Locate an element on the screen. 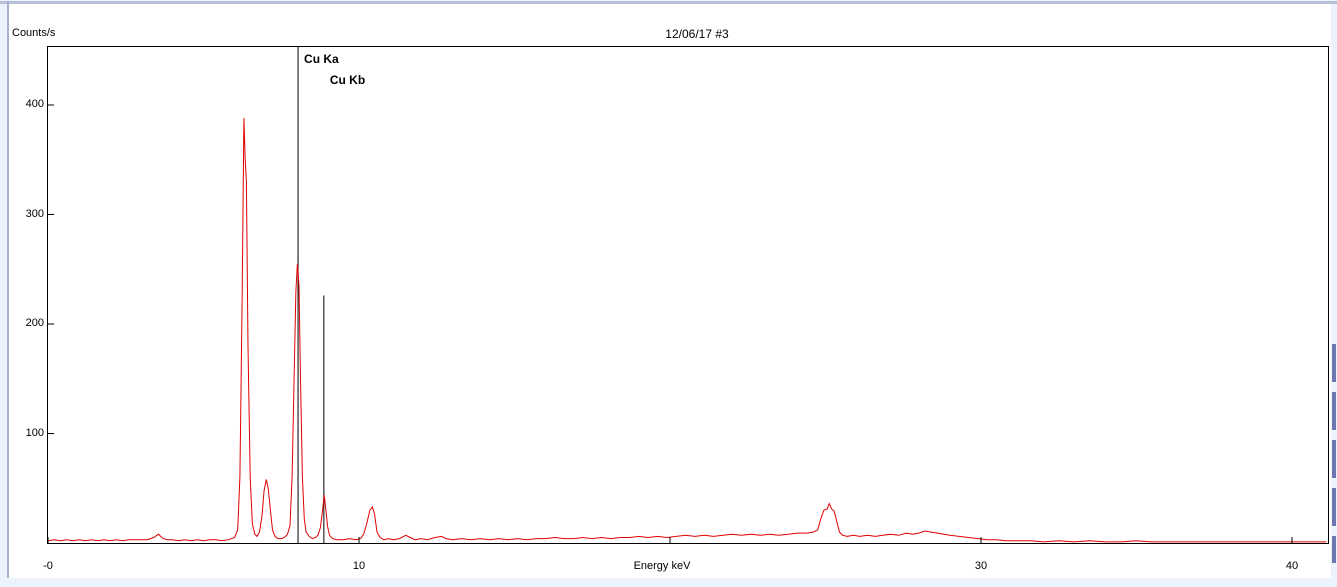 The height and width of the screenshot is (587, 1337). y-tick-label: 200 is located at coordinates (34, 323).